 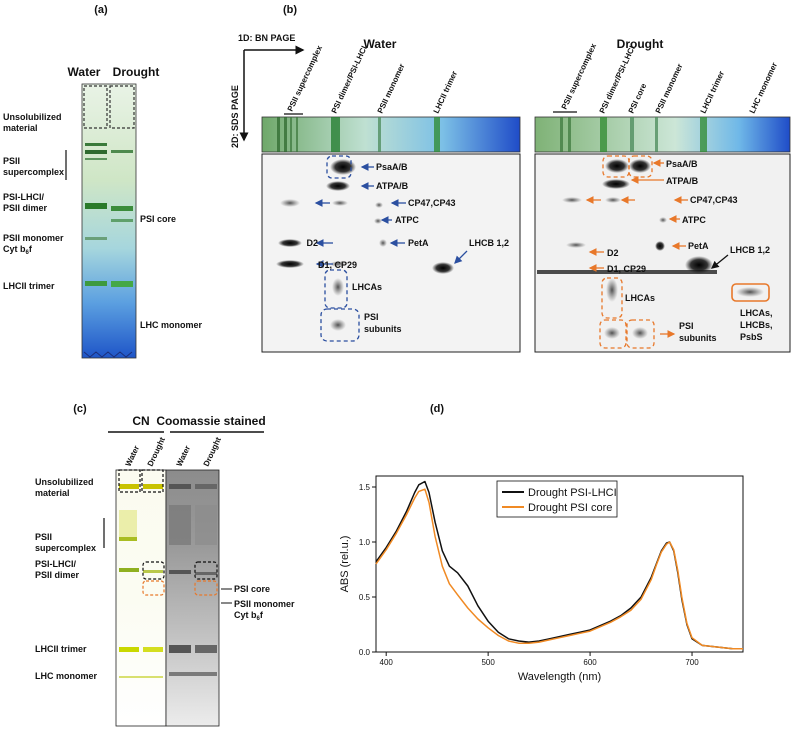 I want to click on x-tick-label-1: 500, so click(x=488, y=662).